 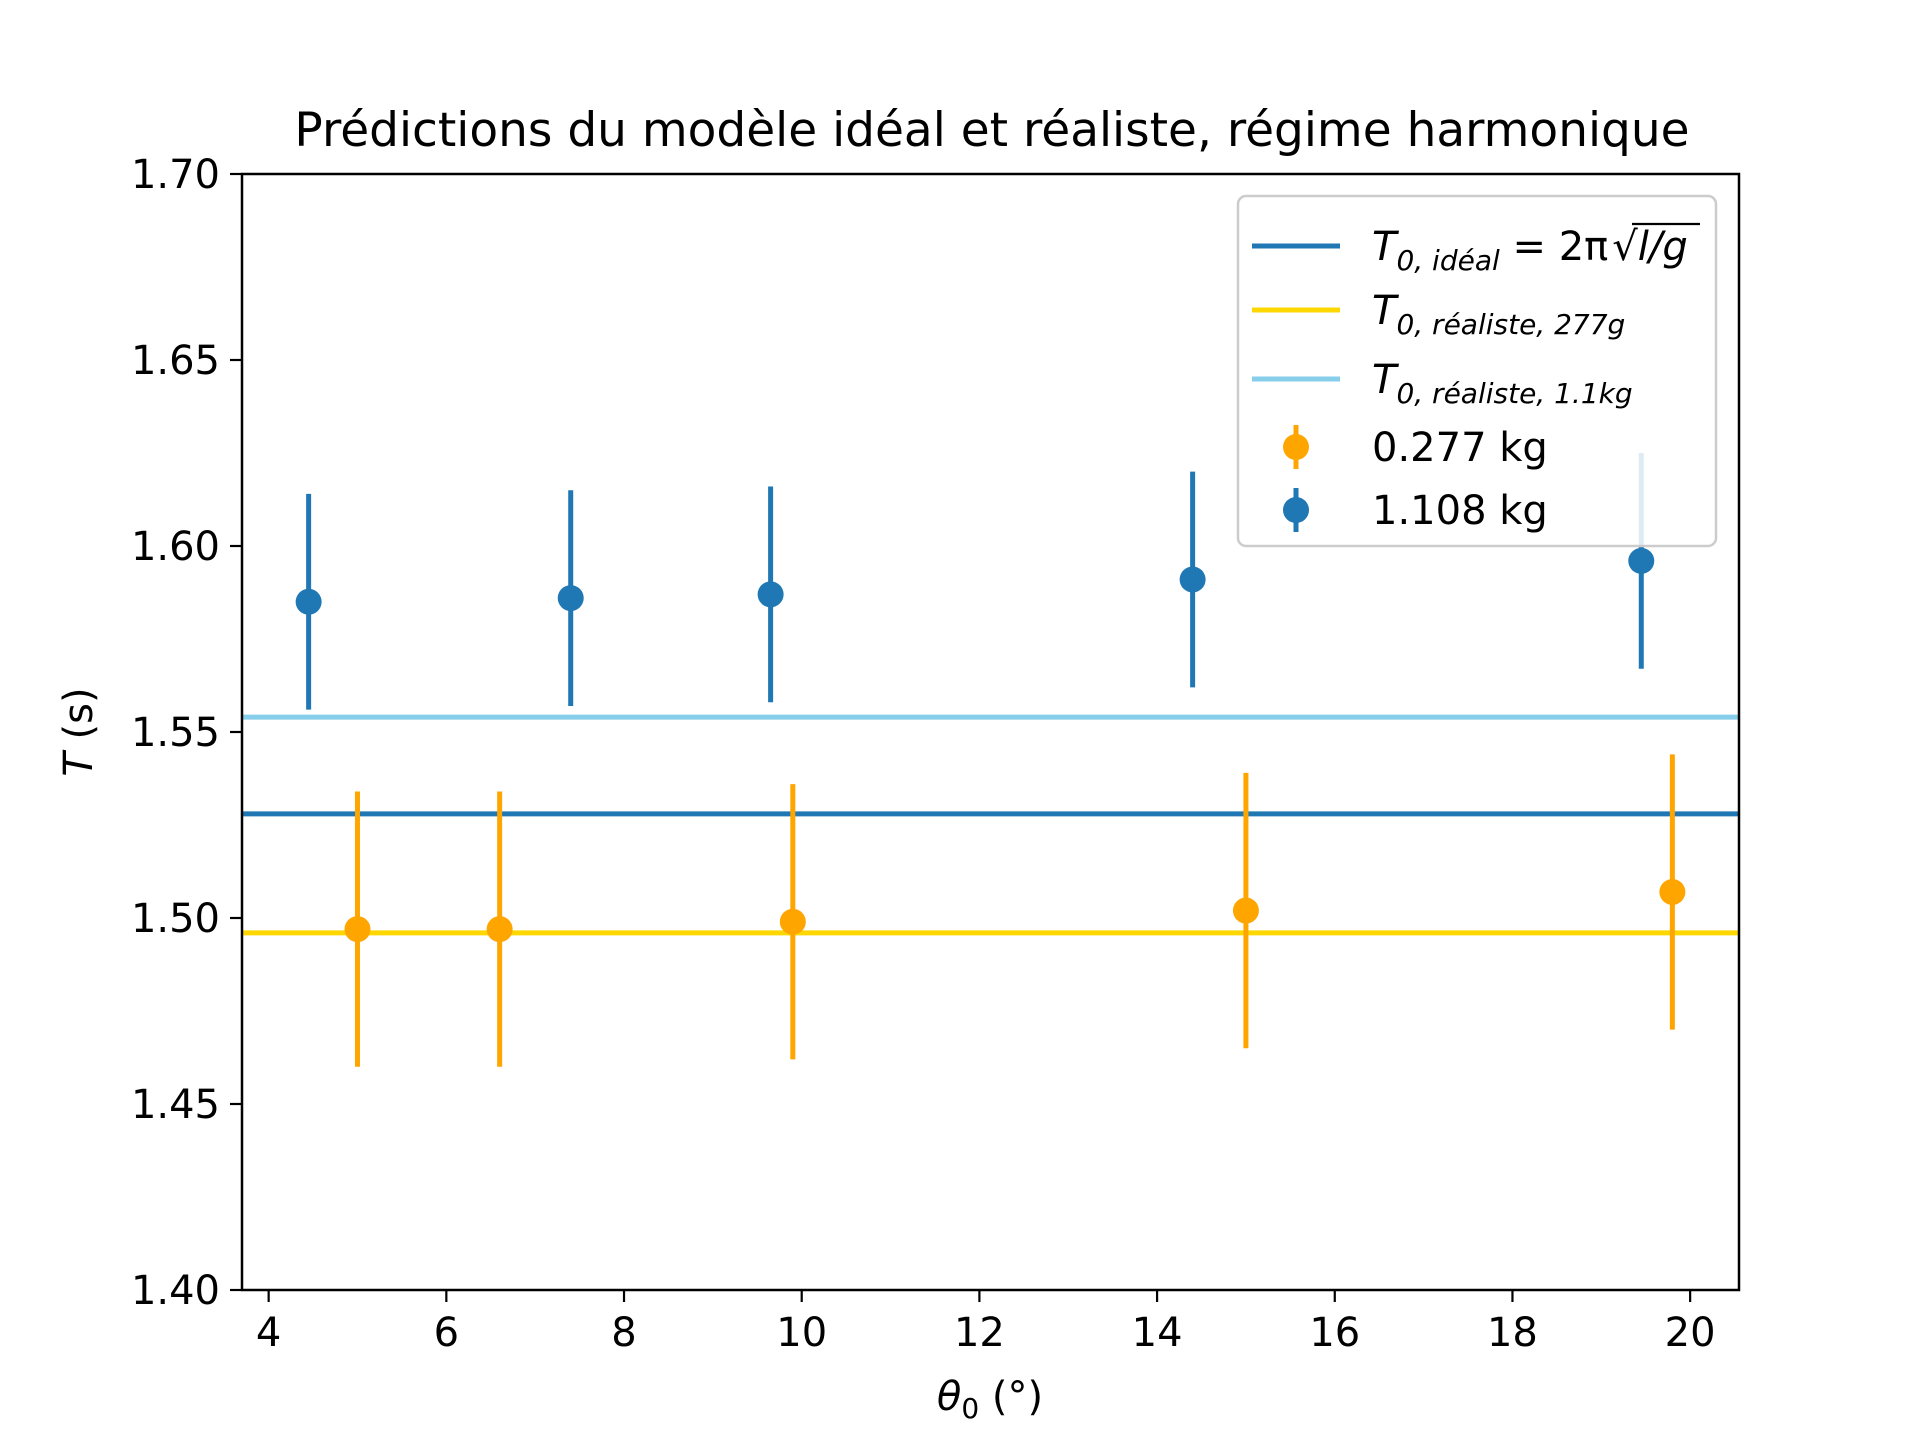 What do you see at coordinates (1448, 260) in the screenshot?
I see `legend-ideal-sub: 0, idéal` at bounding box center [1448, 260].